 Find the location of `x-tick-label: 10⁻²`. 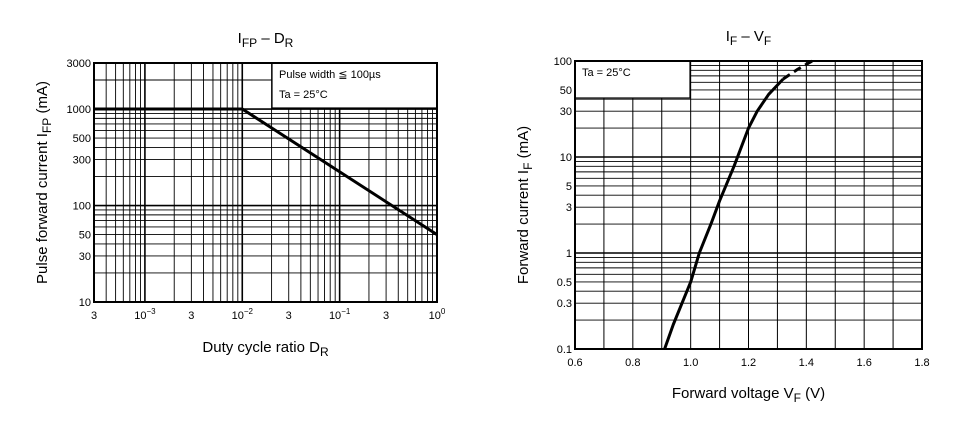

x-tick-label: 10⁻² is located at coordinates (243, 314).